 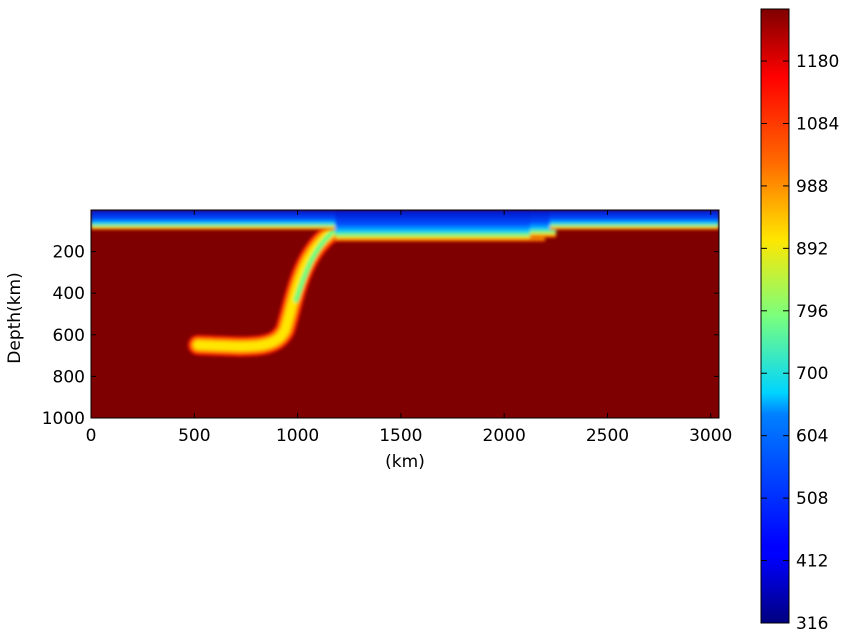 I want to click on colorbar-tick-label: 796, so click(x=812, y=312).